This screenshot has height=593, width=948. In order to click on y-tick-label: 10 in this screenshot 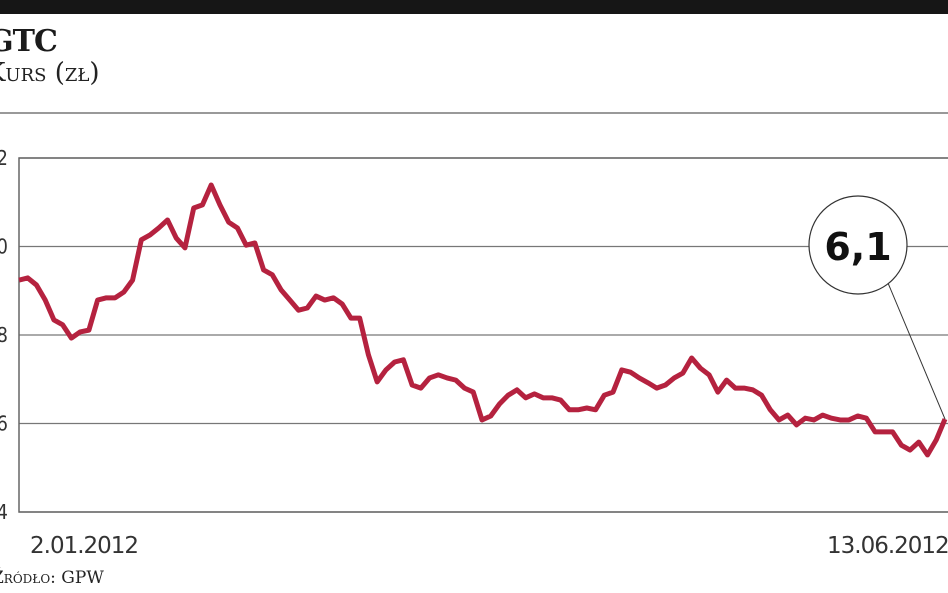, I will do `click(4, 247)`.